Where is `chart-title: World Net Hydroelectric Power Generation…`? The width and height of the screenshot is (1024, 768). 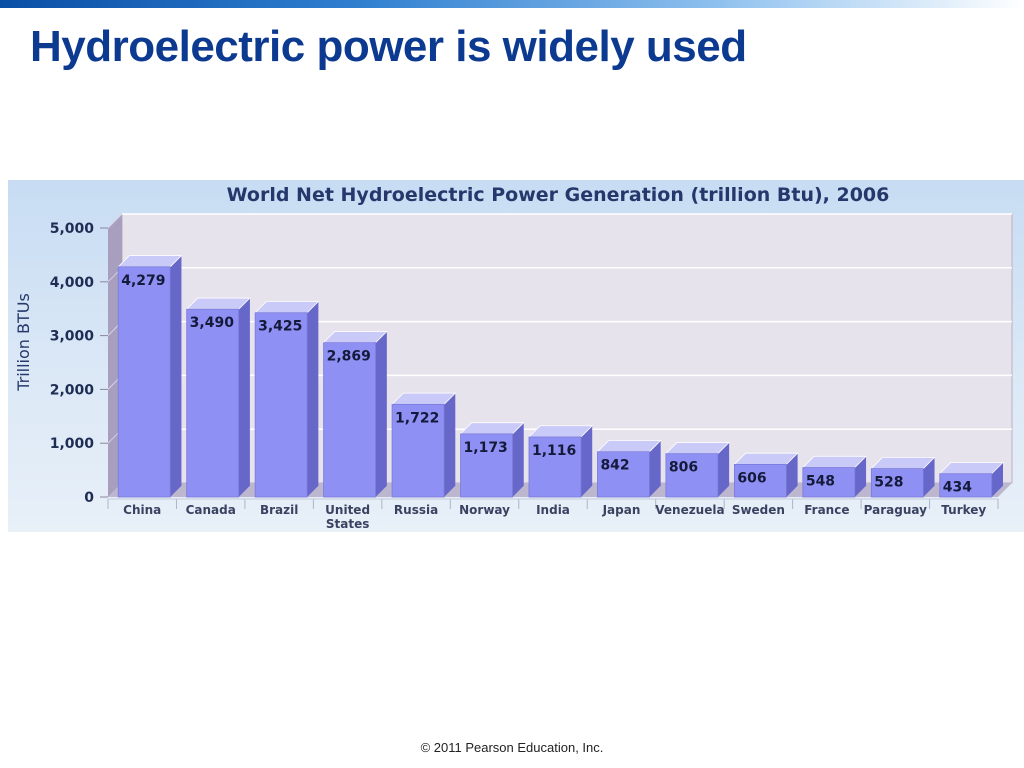
chart-title: World Net Hydroelectric Power Generation… is located at coordinates (558, 195).